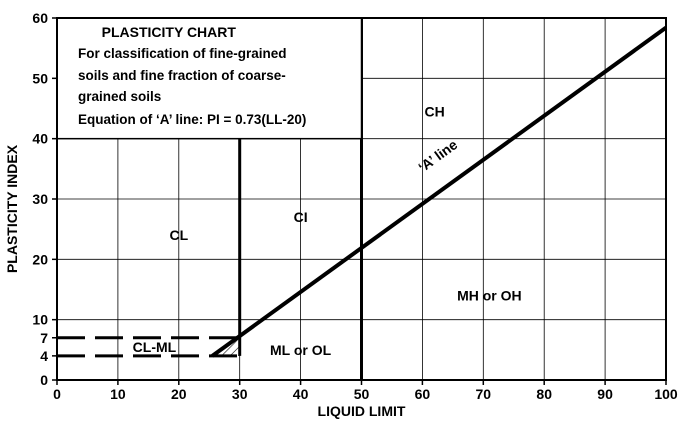 The image size is (687, 423). What do you see at coordinates (182, 75) in the screenshot?
I see `description-line-2: soils and fine fraction of coarse-` at bounding box center [182, 75].